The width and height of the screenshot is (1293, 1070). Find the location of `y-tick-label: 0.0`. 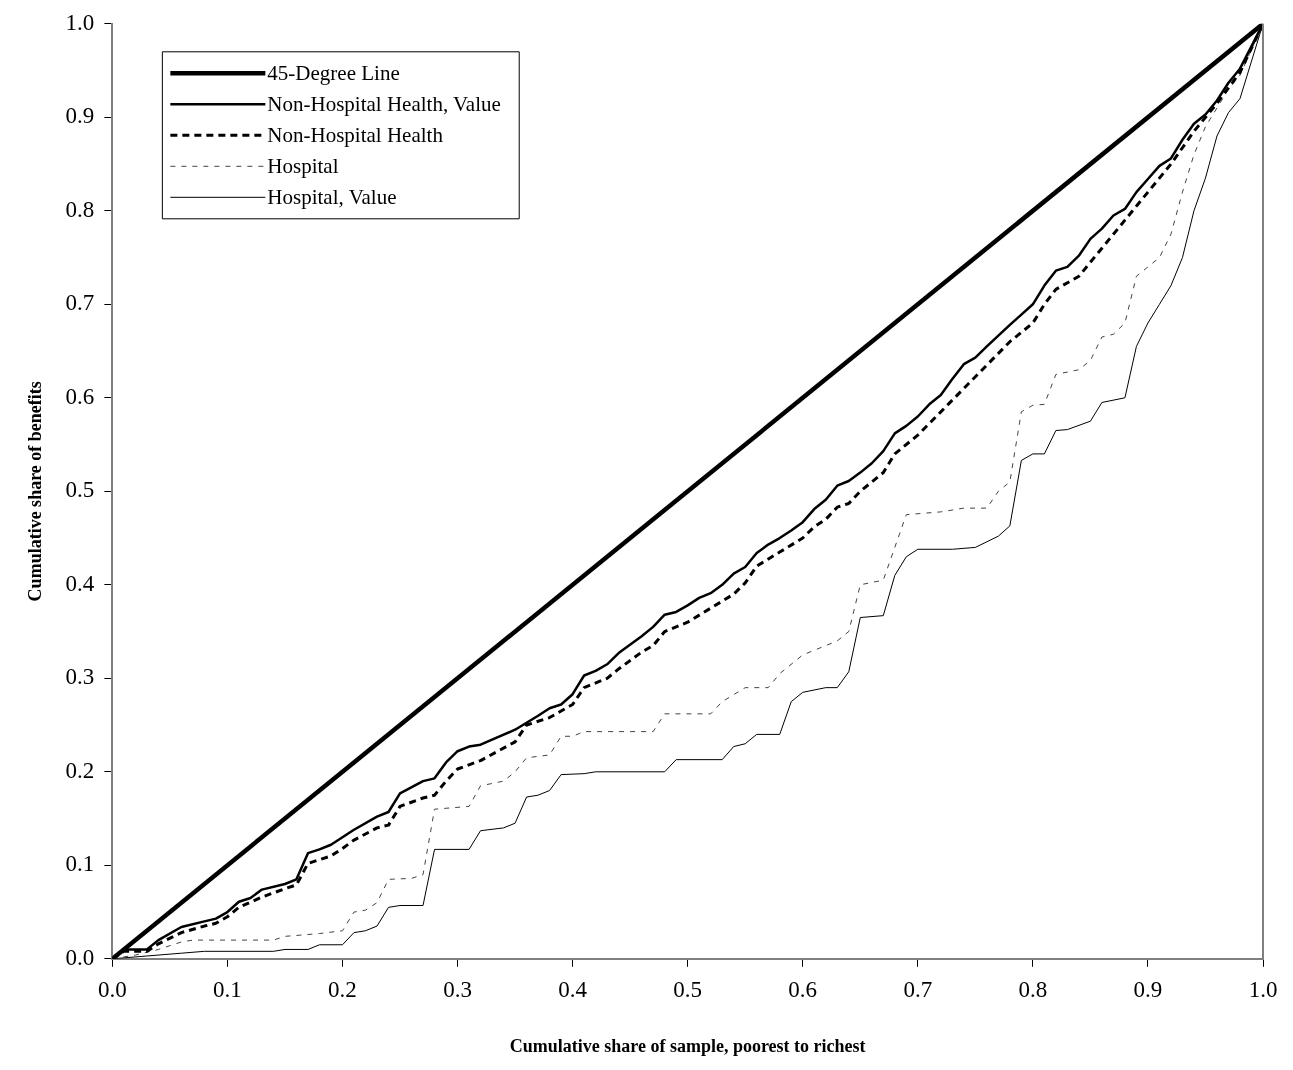

y-tick-label: 0.0 is located at coordinates (80, 957).